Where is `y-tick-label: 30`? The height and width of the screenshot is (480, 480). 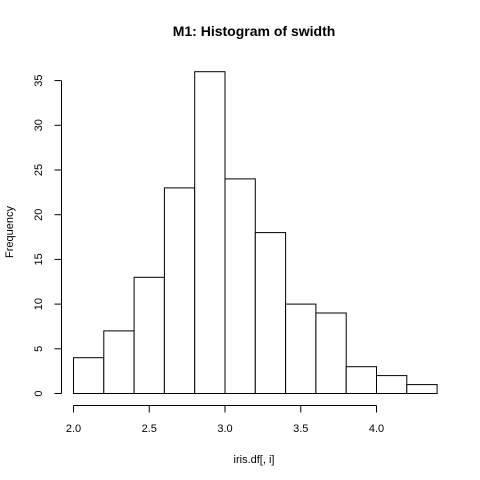 y-tick-label: 30 is located at coordinates (39, 125).